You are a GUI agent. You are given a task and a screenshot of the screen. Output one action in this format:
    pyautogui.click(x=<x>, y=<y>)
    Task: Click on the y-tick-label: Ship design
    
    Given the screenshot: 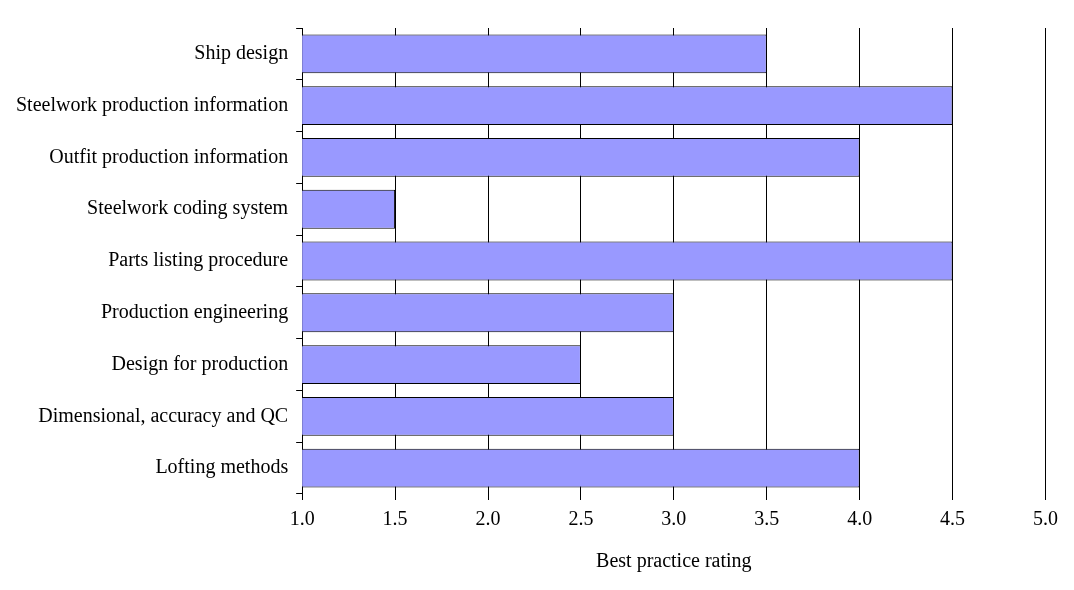 What is the action you would take?
    pyautogui.click(x=241, y=53)
    